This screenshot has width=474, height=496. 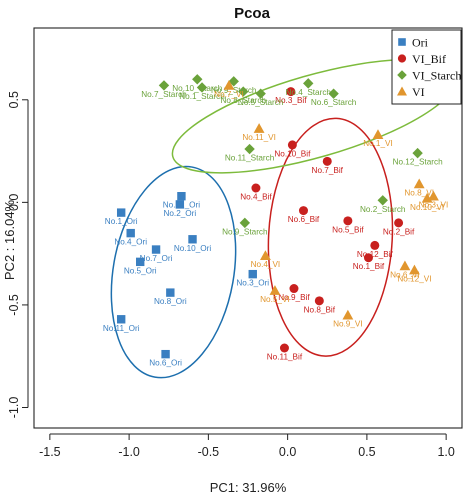 What do you see at coordinates (287, 452) in the screenshot?
I see `x-tick-label: 0.0` at bounding box center [287, 452].